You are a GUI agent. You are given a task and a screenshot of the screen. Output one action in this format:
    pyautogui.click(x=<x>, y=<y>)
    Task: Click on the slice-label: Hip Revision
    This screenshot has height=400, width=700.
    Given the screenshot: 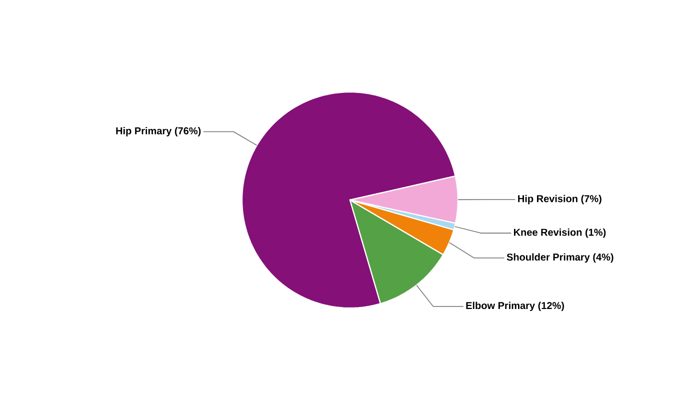 What is the action you would take?
    pyautogui.click(x=548, y=199)
    